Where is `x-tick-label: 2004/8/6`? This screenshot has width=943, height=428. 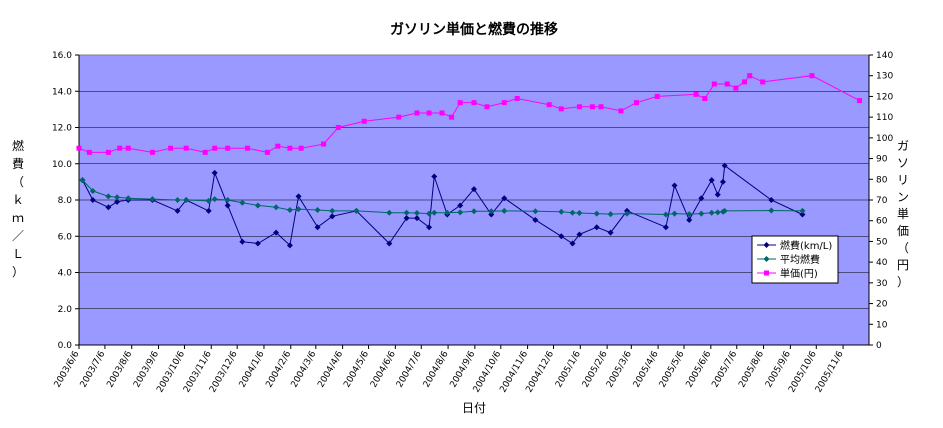
x-tick-label: 2004/8/6 is located at coordinates (436, 369).